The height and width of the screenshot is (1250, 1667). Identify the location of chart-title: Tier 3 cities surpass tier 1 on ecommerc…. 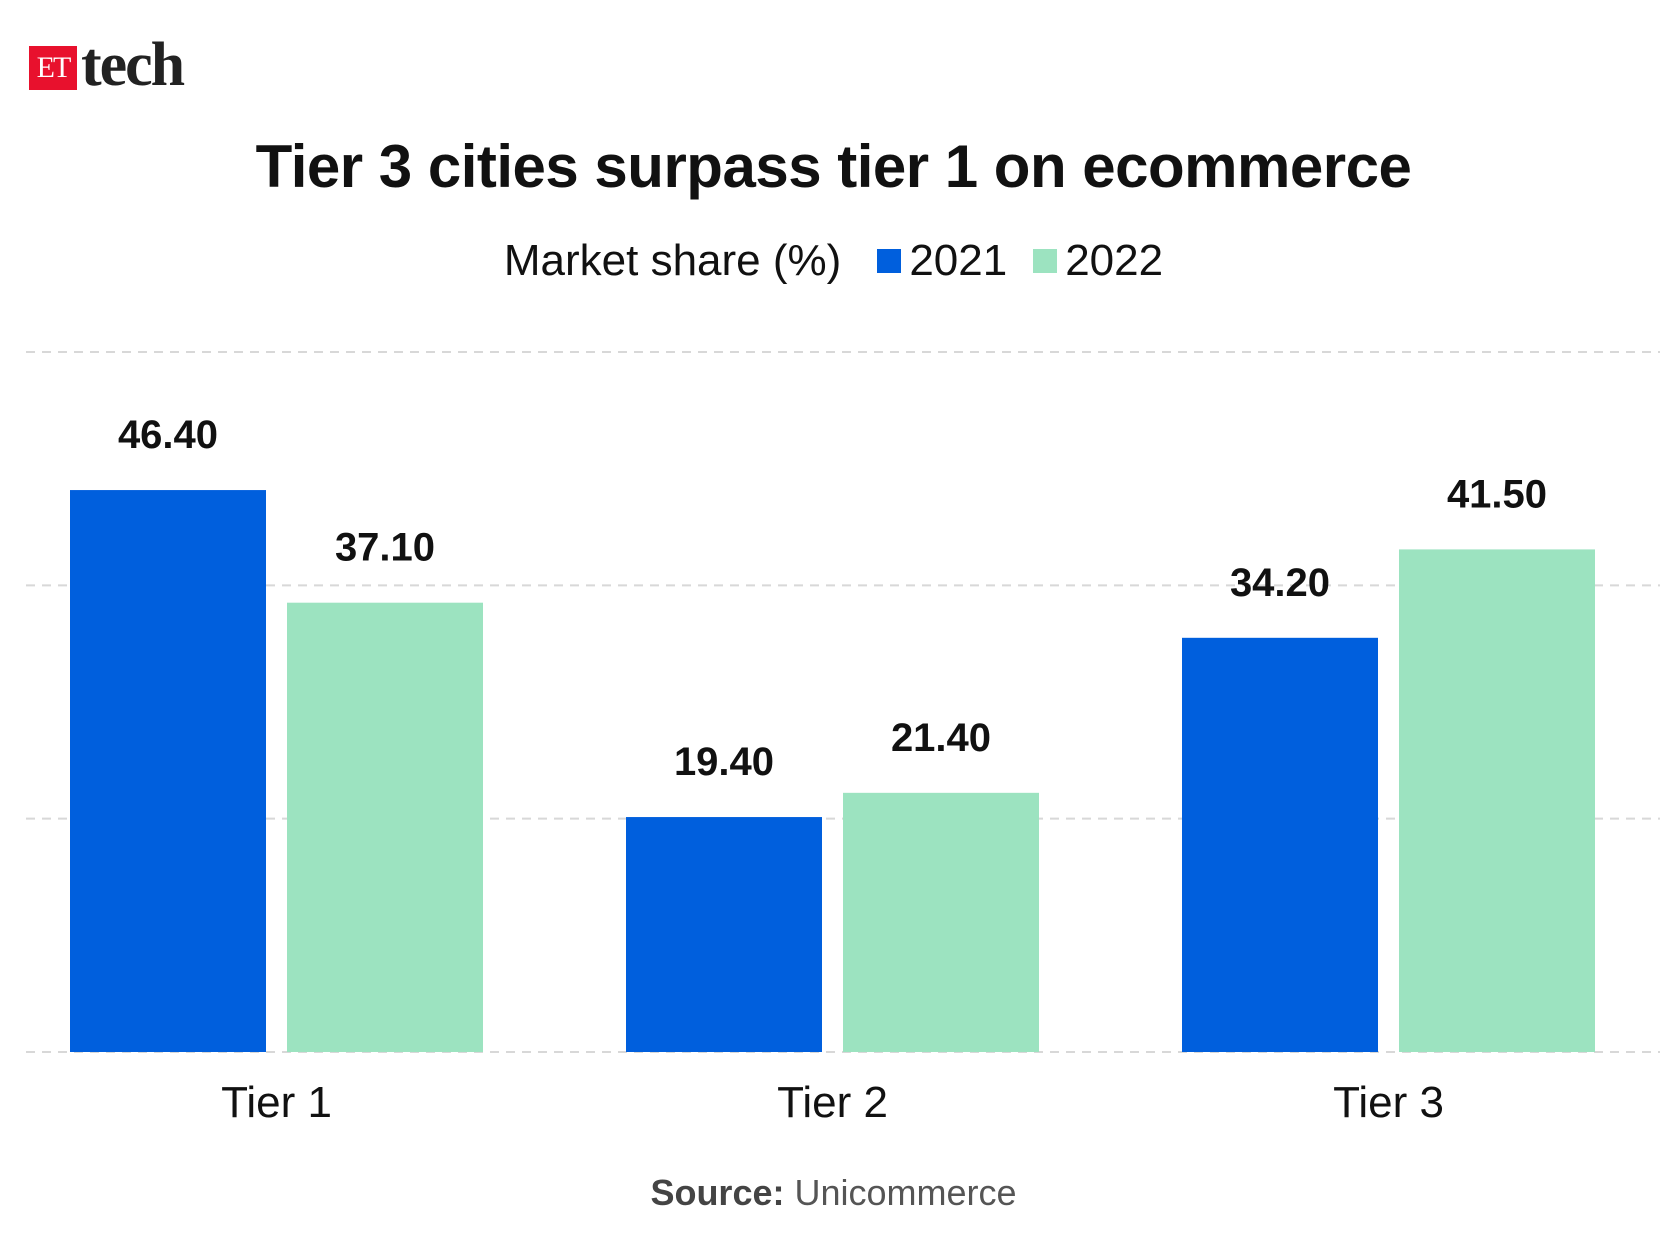
(833, 166).